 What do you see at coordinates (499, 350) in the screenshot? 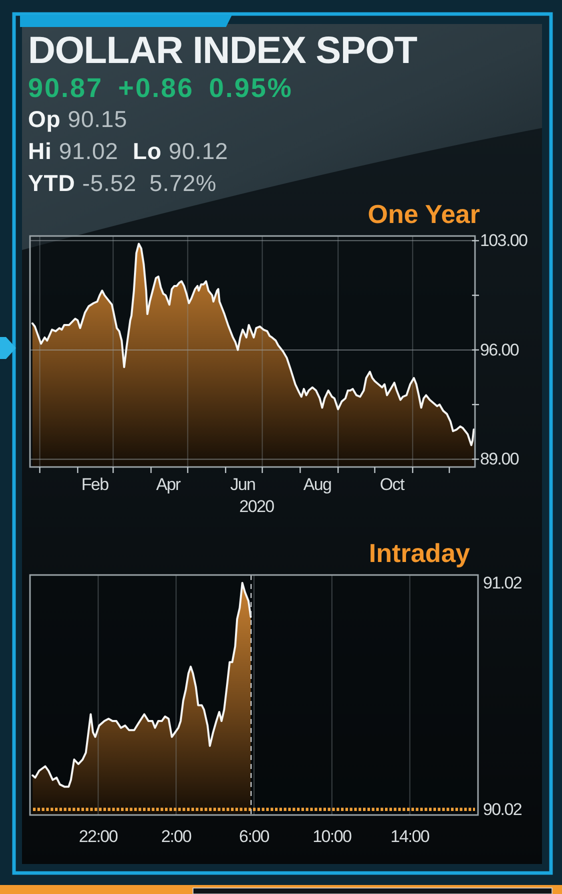
I see `y-tick-label: 96.00` at bounding box center [499, 350].